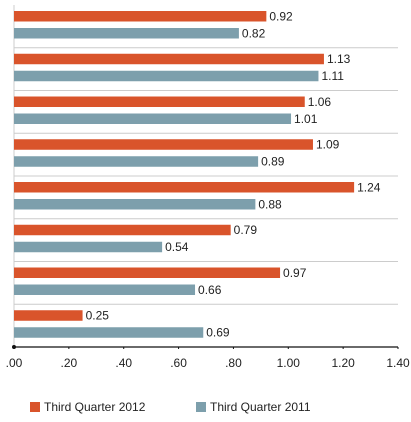 The image size is (411, 422). I want to click on x-tick-label: .40, so click(123, 363).